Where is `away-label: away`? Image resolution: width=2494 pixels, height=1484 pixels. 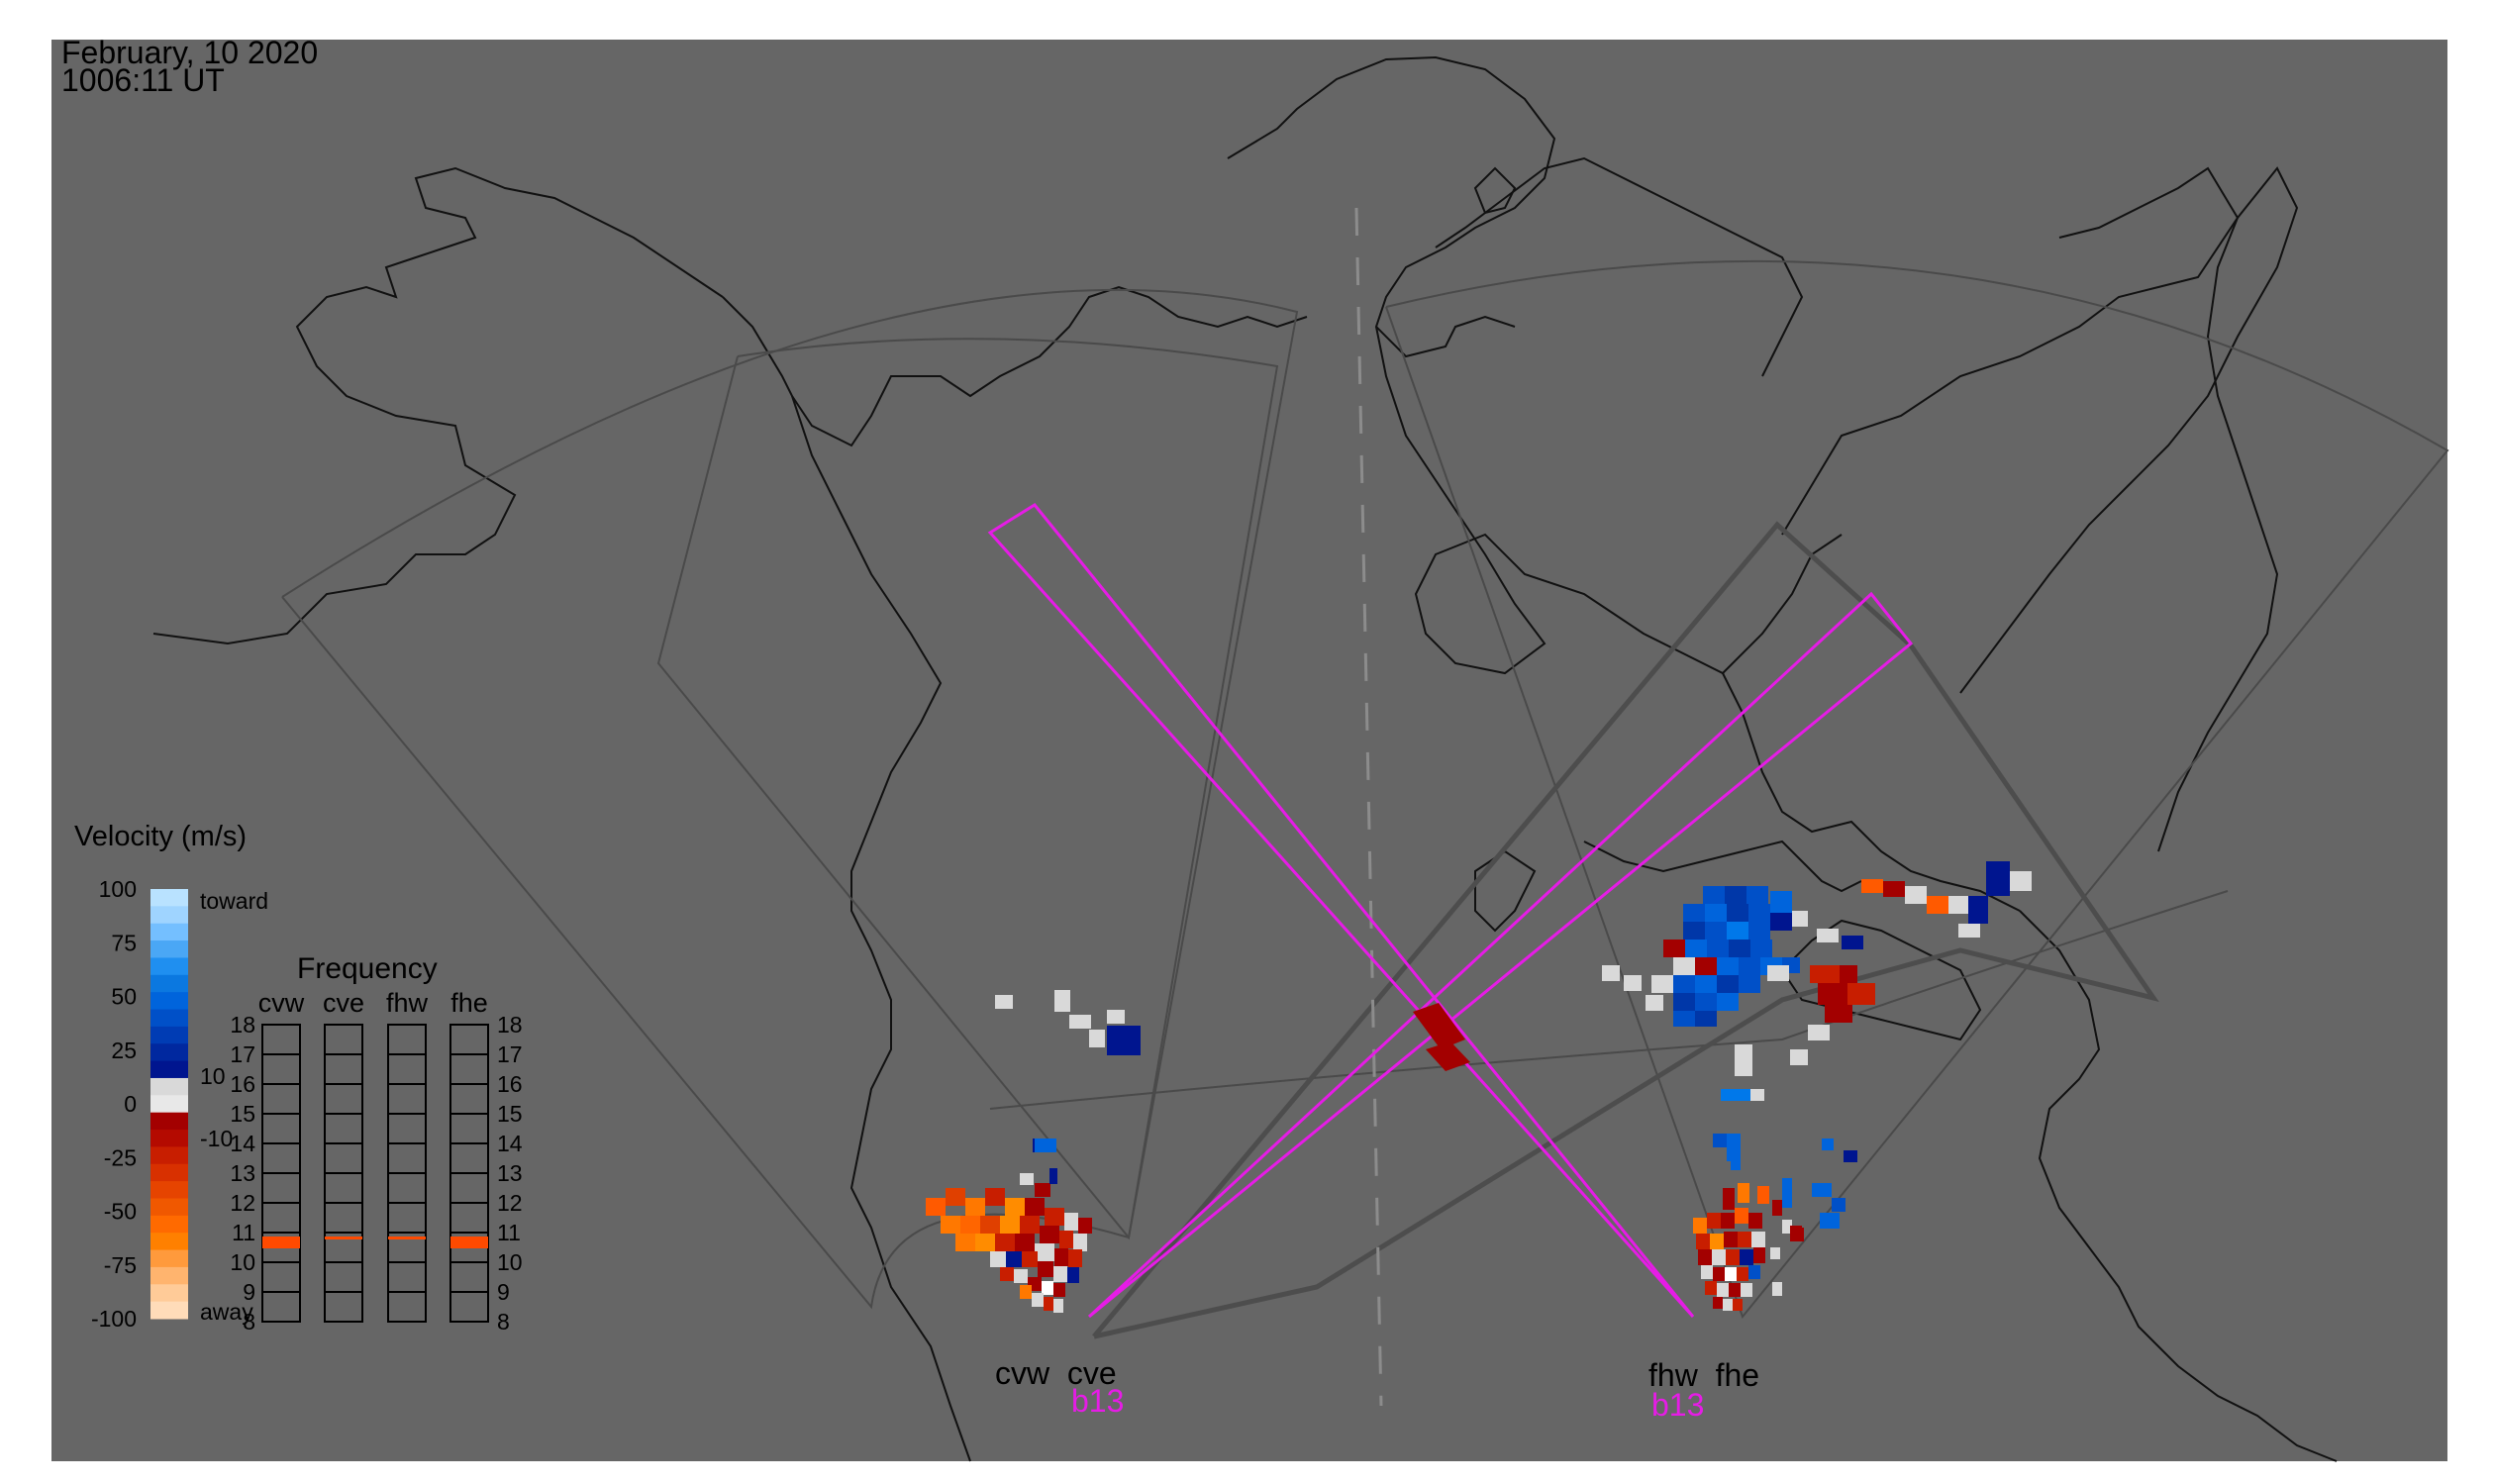 away-label: away is located at coordinates (227, 1312).